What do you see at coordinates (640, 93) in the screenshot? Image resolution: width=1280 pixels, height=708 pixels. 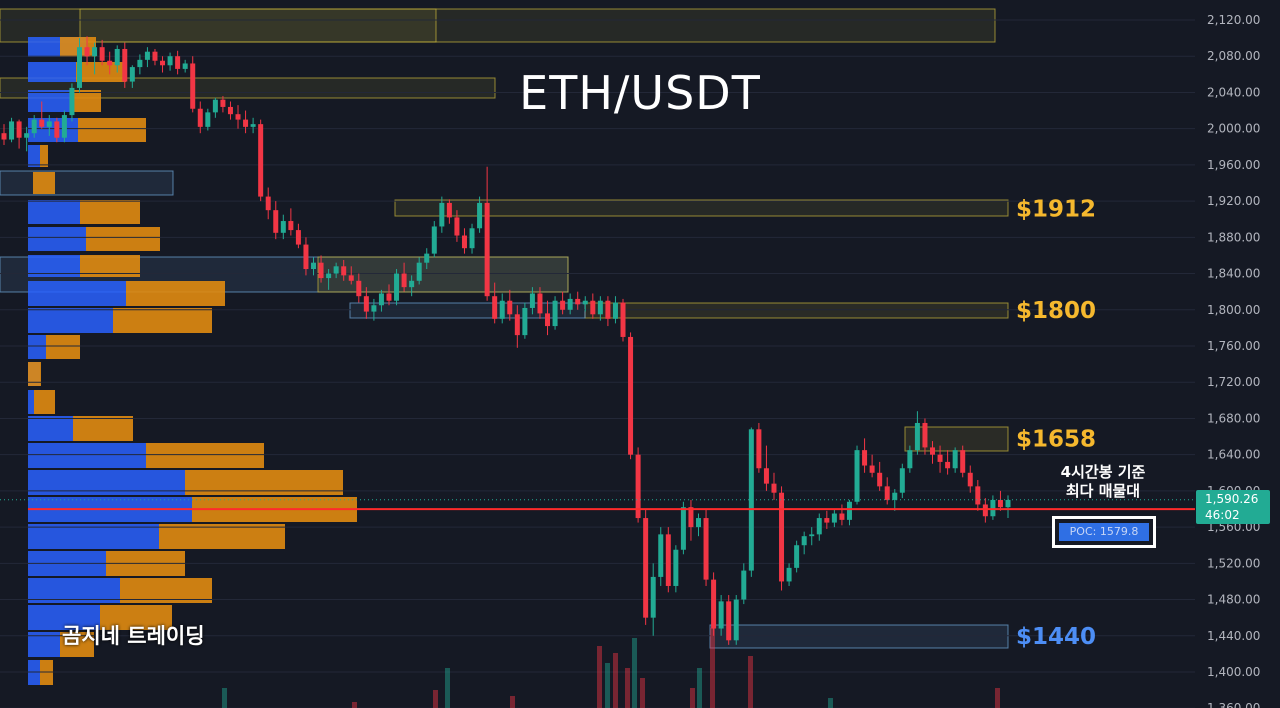 I see `chart-title: ETH/USDT` at bounding box center [640, 93].